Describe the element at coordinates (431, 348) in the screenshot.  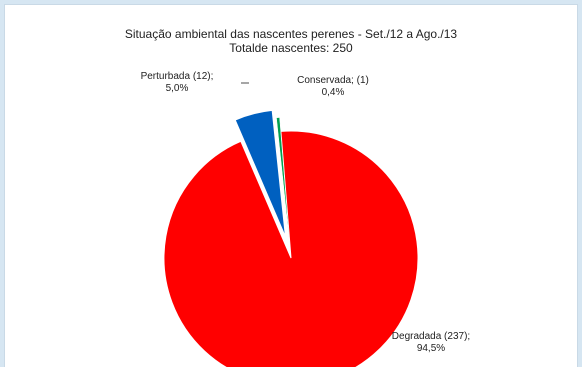
I see `label-degradada-percent: 94,5%` at that location.